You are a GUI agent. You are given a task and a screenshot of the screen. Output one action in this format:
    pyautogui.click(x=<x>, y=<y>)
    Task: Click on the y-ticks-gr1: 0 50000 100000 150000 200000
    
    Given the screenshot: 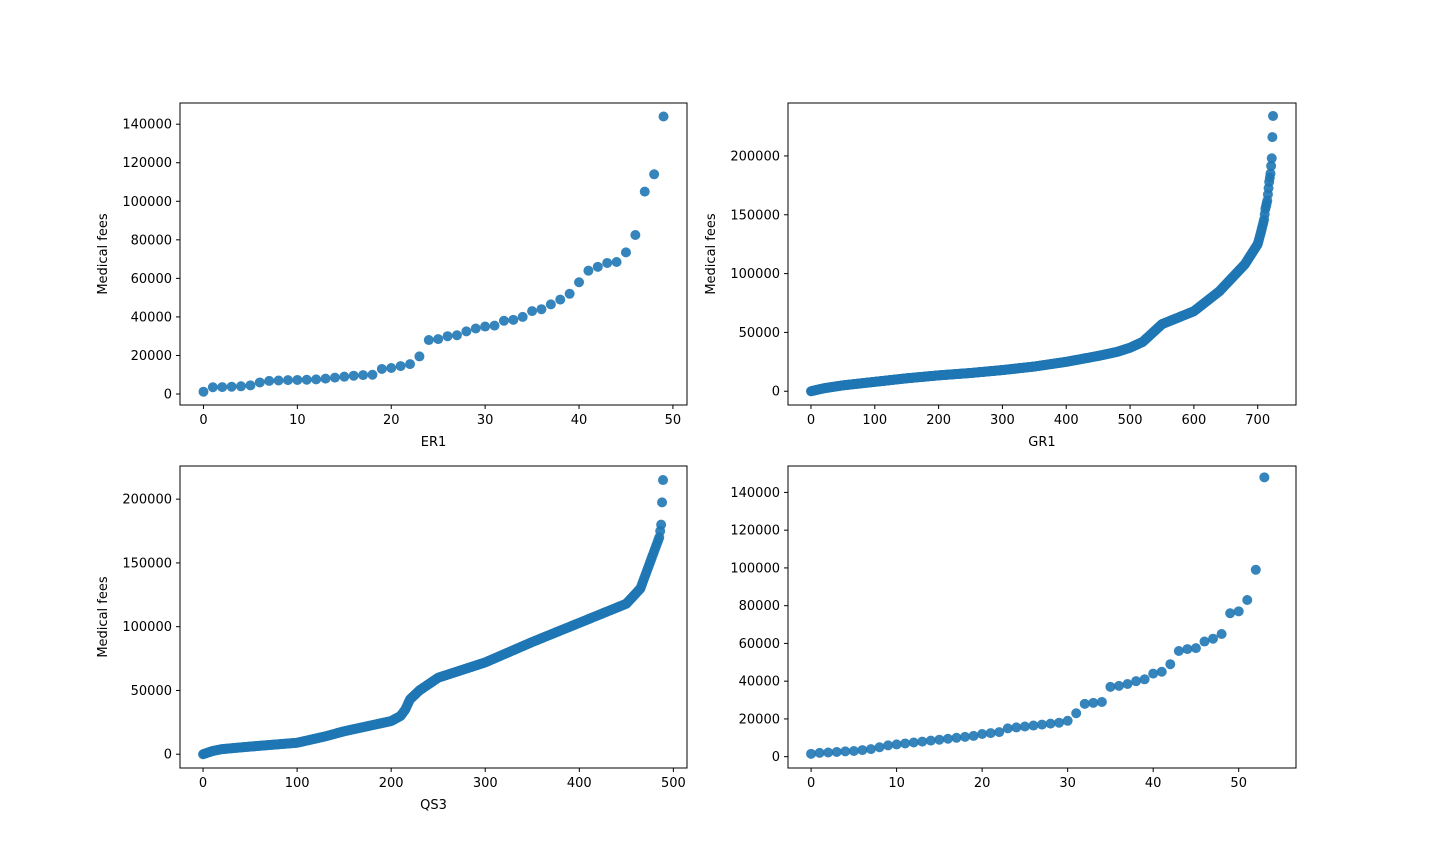 What is the action you would take?
    pyautogui.click(x=759, y=274)
    